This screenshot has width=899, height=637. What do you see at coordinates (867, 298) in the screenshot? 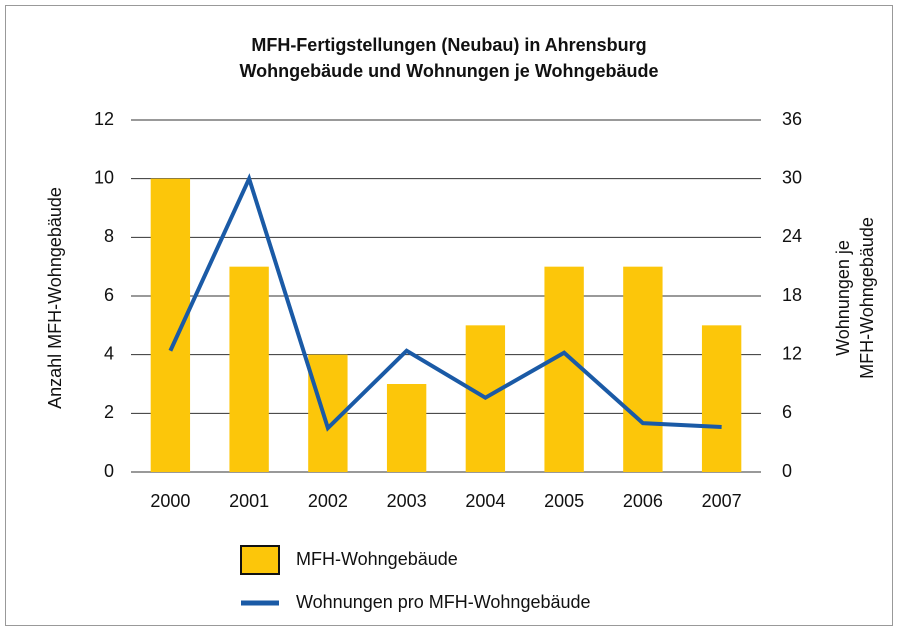
I see `y2-axis-title: MFH-Wohngebäude` at bounding box center [867, 298].